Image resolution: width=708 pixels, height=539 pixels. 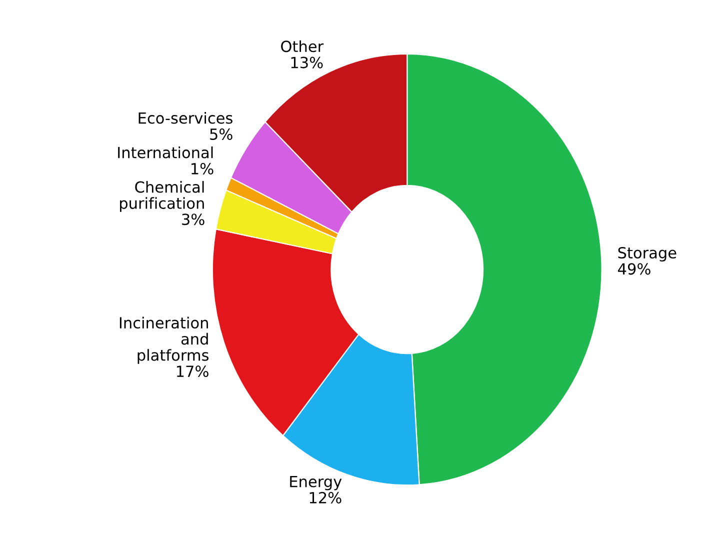 What do you see at coordinates (162, 196) in the screenshot?
I see `slice-label: Chemical purification` at bounding box center [162, 196].